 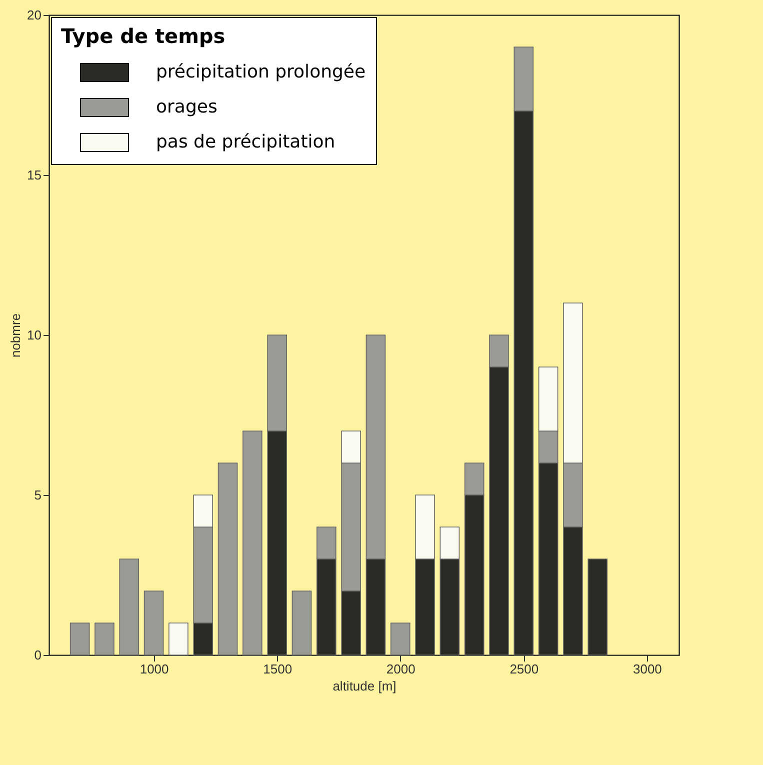 I want to click on x-tick-label: 1500, so click(x=277, y=669).